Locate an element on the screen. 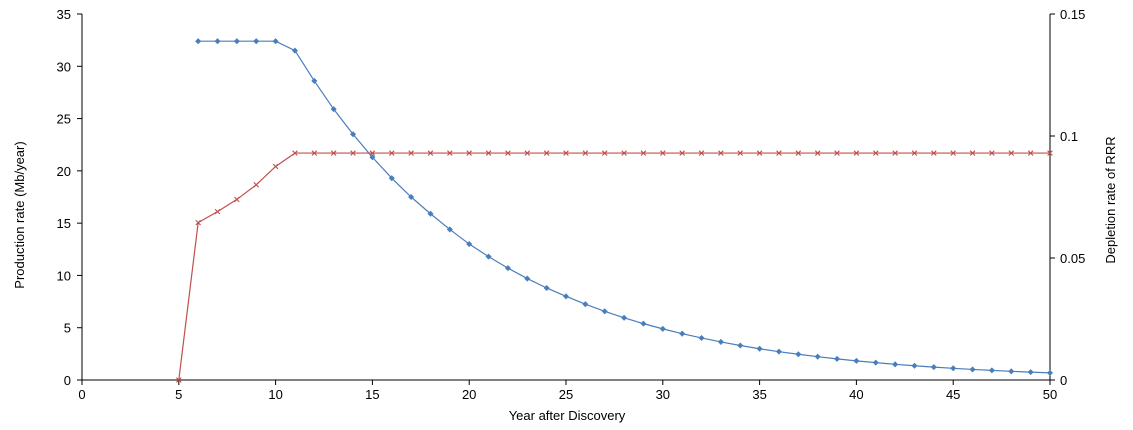 The height and width of the screenshot is (430, 1133). x-axis-title: Year after Discovery is located at coordinates (567, 415).